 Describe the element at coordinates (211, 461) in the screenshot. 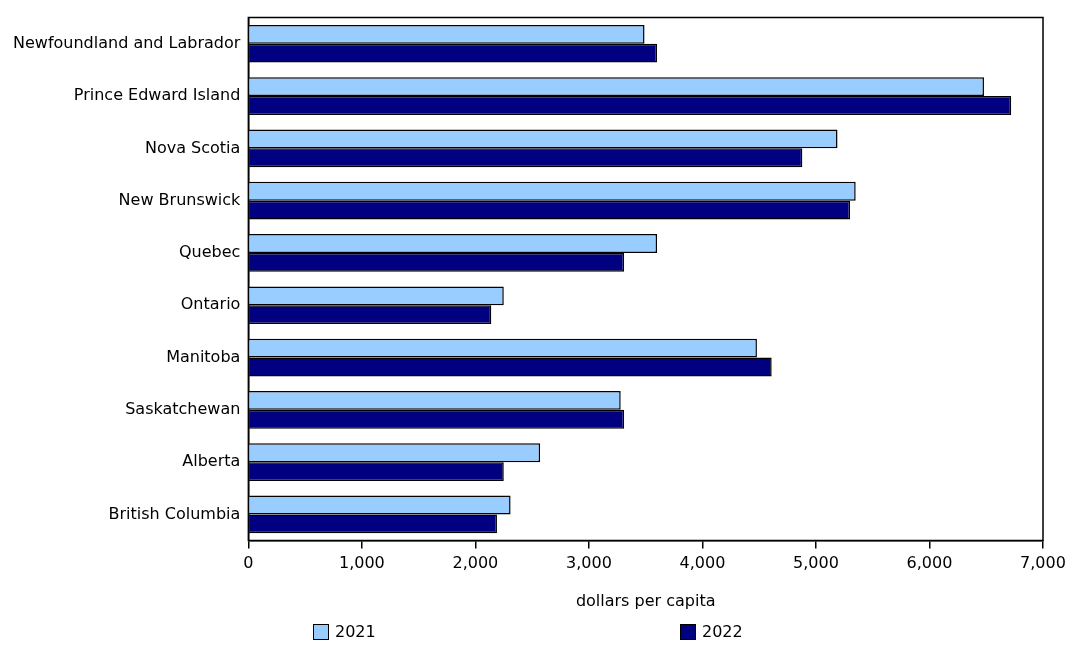

I see `y-tick-label: Alberta` at that location.